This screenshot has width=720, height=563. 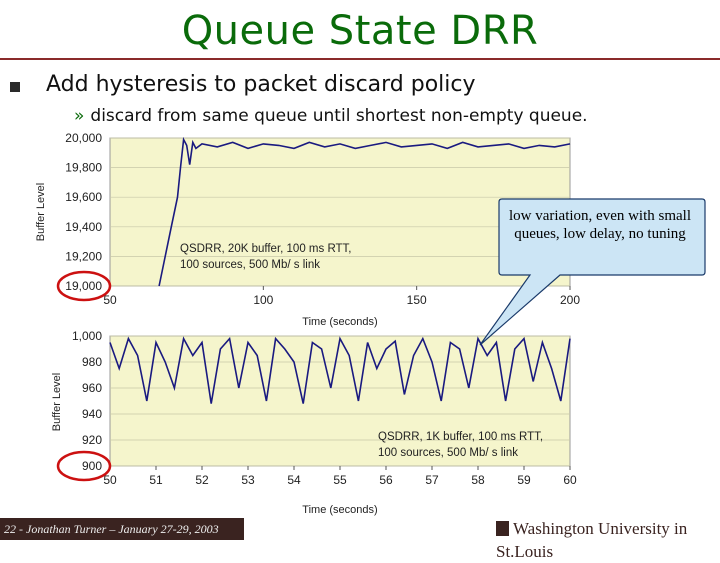 I want to click on x-tick-label: 200, so click(x=570, y=300).